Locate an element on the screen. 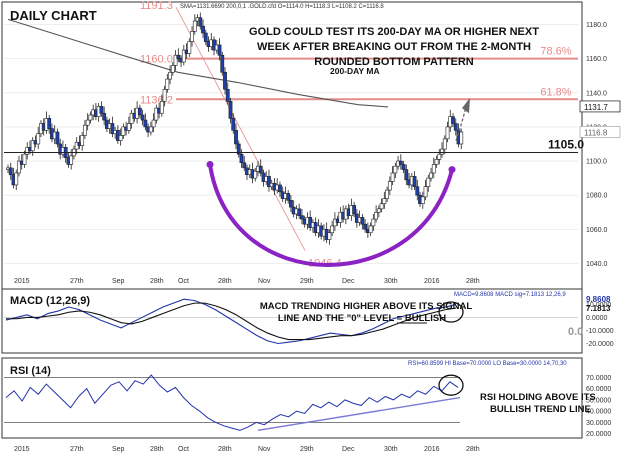 This screenshot has width=624, height=460. ma-200-line is located at coordinates (198, 63).